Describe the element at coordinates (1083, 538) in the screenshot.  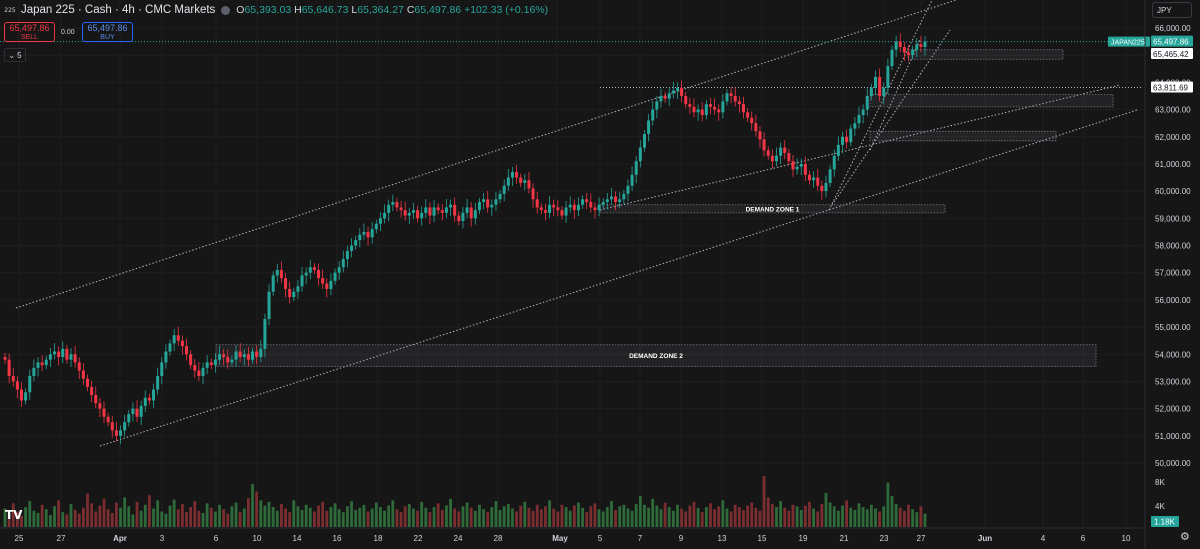
I see `time-axis-label: 6` at that location.